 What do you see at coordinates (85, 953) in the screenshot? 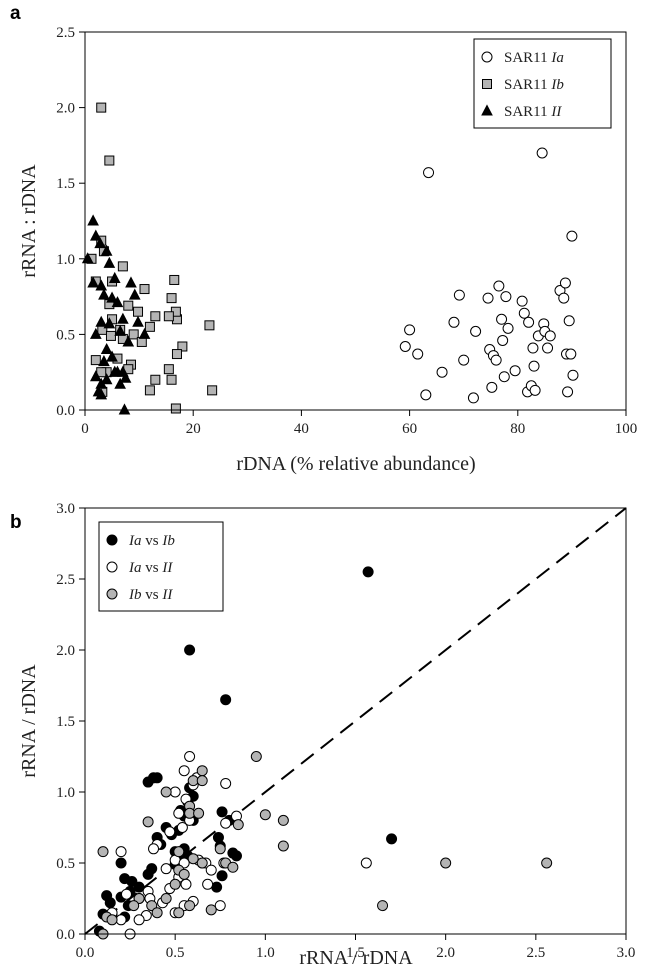
I see `panel-b-x-tick-label: 0.0` at bounding box center [85, 953].